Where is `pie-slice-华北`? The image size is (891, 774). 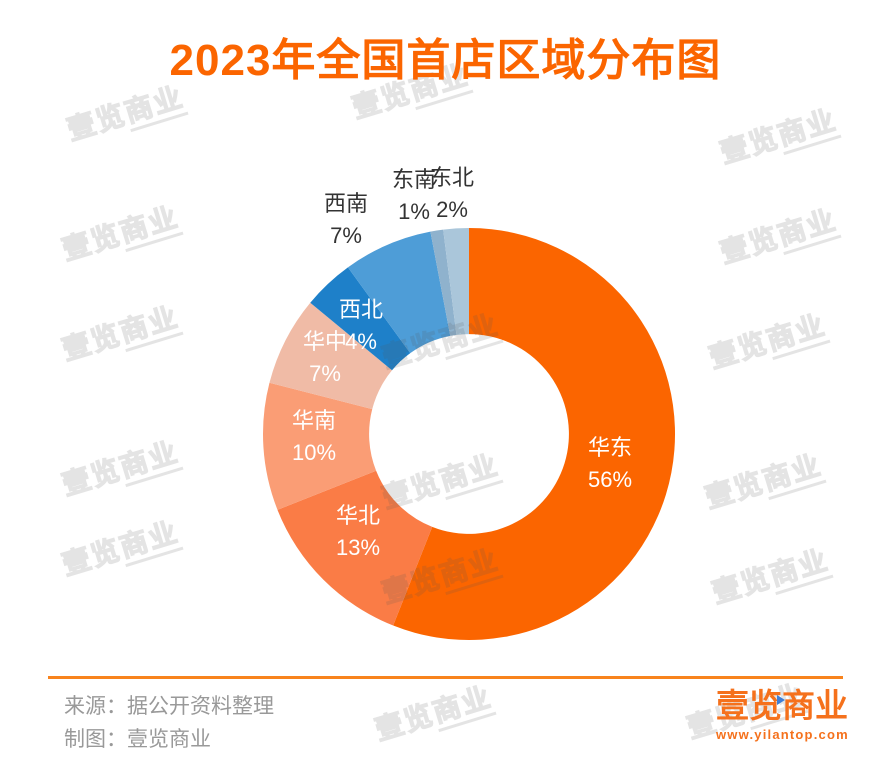
pie-slice-华北 is located at coordinates (355, 548).